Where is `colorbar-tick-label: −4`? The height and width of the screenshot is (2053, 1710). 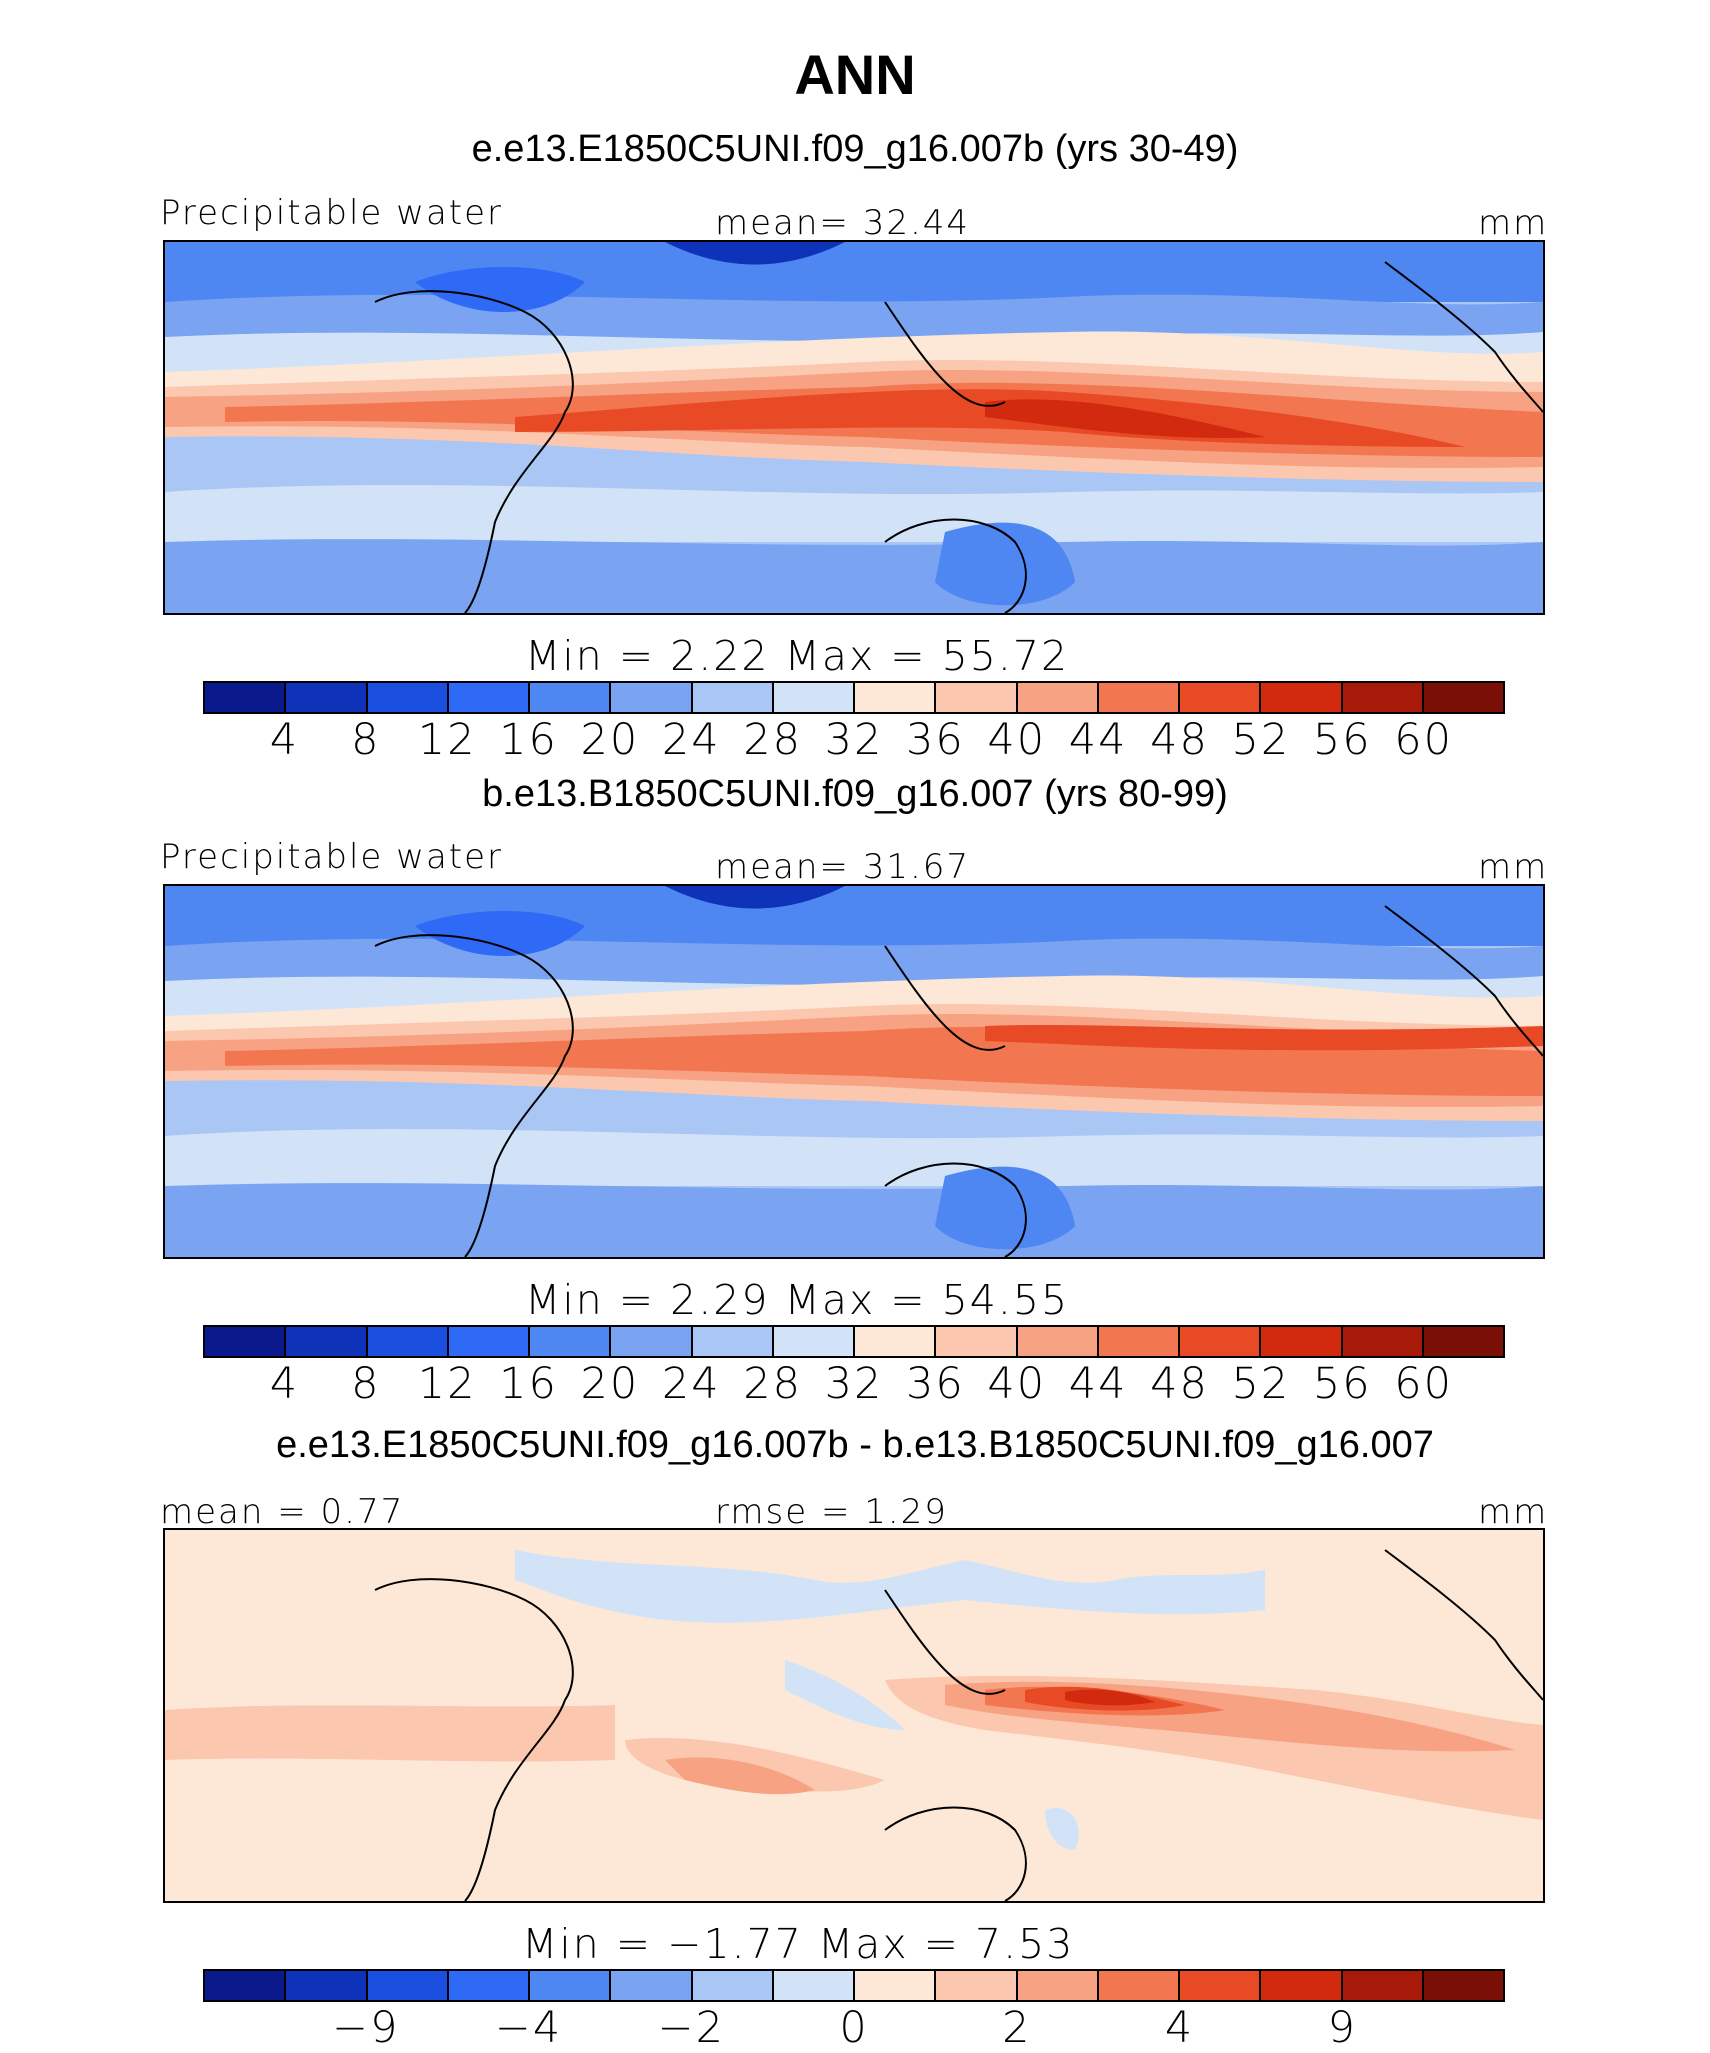
colorbar-tick-label: −4 is located at coordinates (528, 2028).